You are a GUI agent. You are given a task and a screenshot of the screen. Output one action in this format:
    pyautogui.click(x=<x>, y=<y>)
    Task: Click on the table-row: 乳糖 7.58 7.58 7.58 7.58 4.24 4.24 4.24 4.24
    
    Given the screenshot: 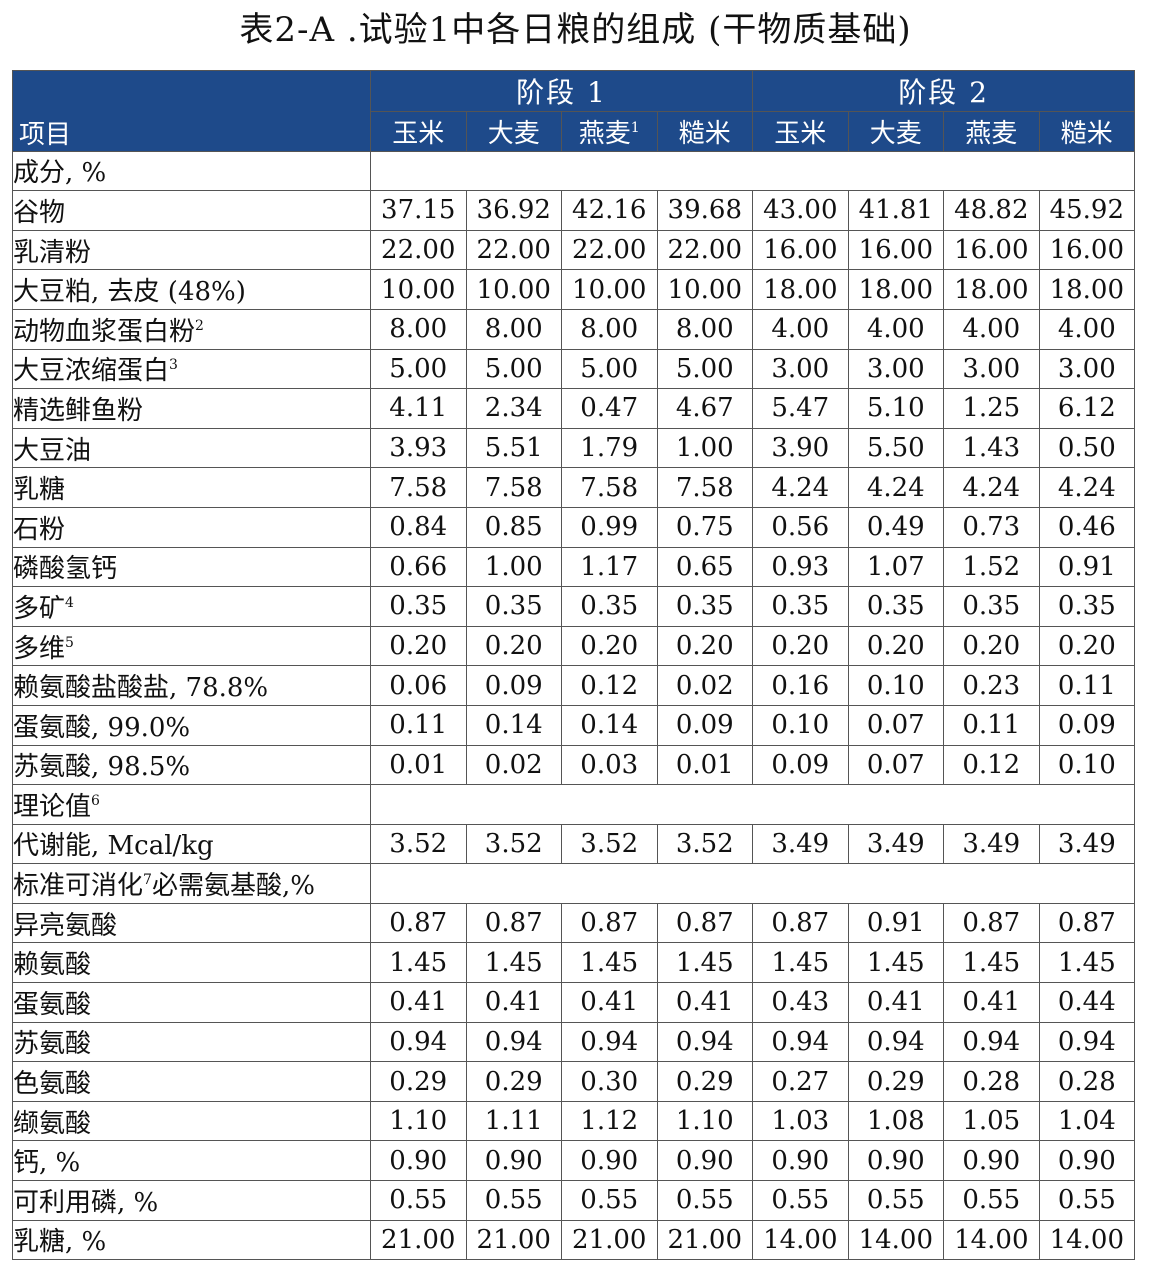 What is the action you would take?
    pyautogui.click(x=574, y=487)
    